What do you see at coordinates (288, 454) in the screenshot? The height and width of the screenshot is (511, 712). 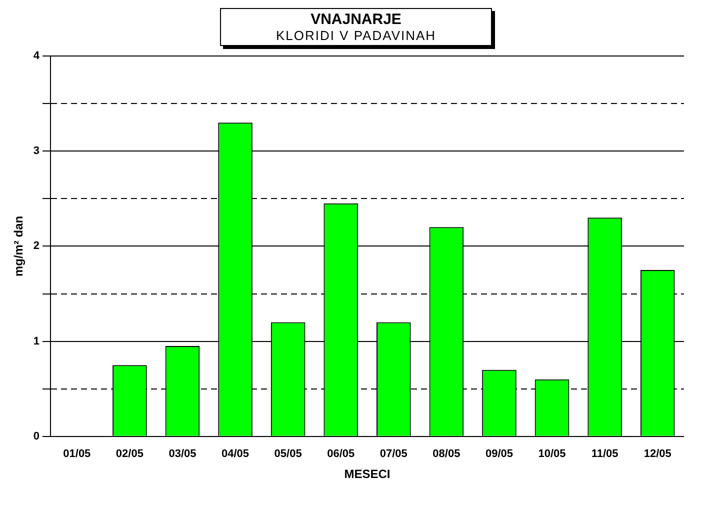 I see `x-tick-label: 05/05` at bounding box center [288, 454].